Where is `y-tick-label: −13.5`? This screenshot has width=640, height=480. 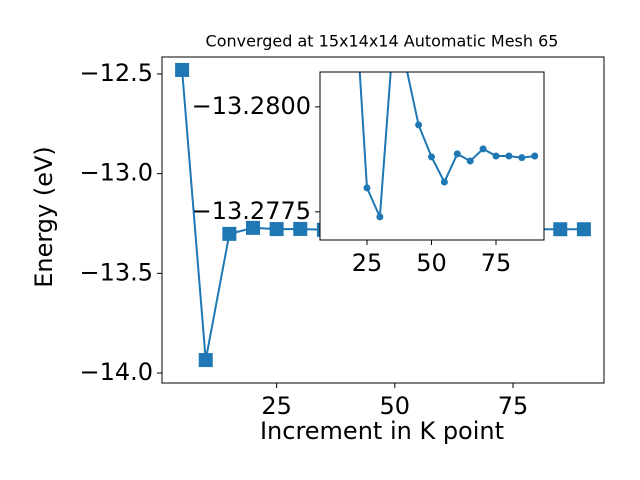 y-tick-label: −13.5 is located at coordinates (116, 272).